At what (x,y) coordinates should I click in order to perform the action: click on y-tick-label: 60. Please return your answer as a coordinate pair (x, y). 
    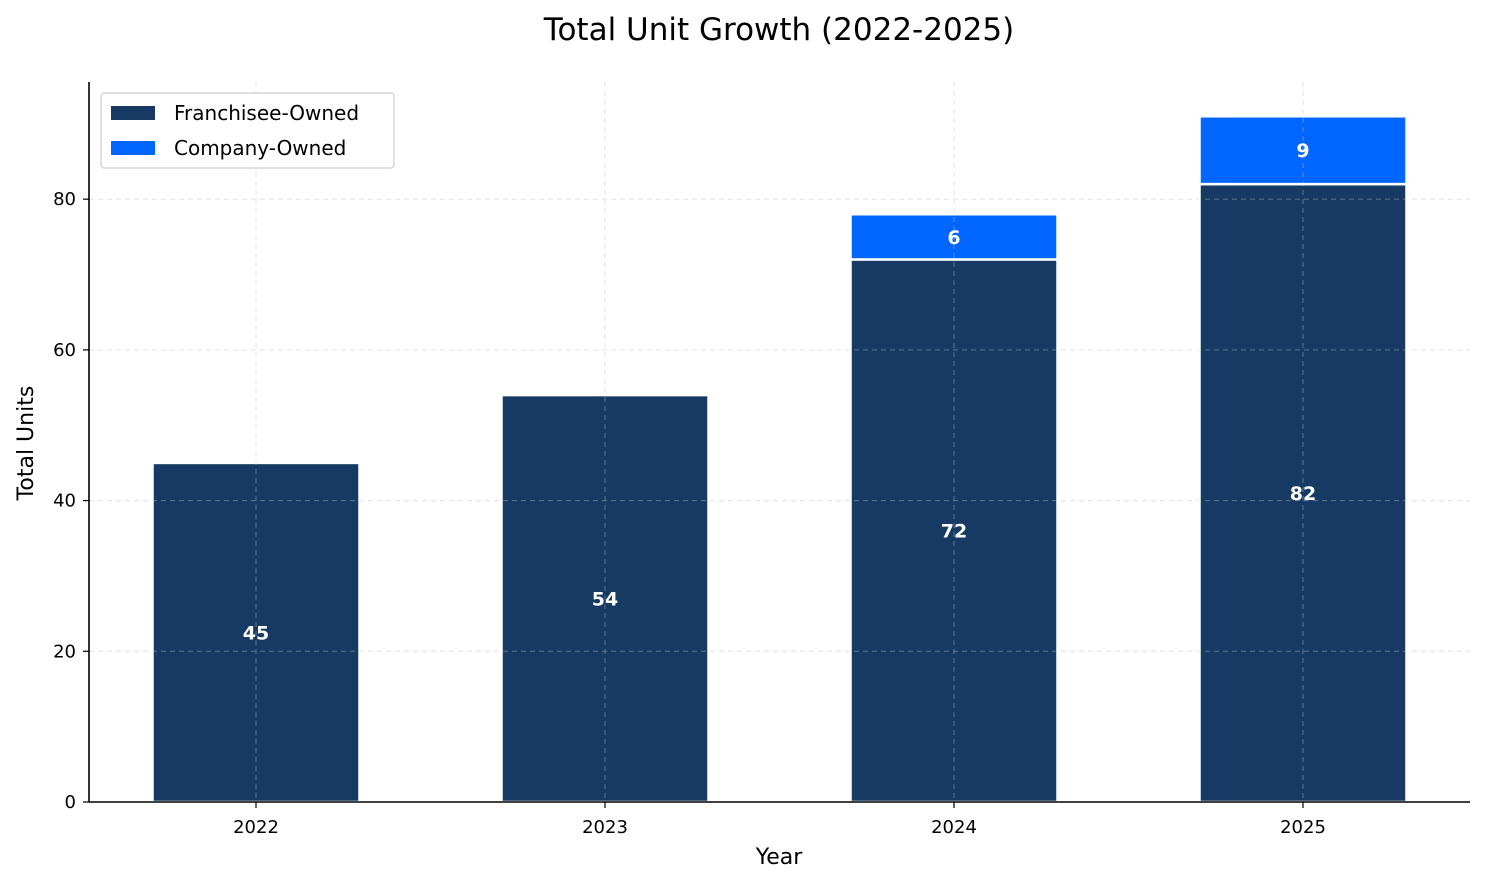
    Looking at the image, I should click on (64, 350).